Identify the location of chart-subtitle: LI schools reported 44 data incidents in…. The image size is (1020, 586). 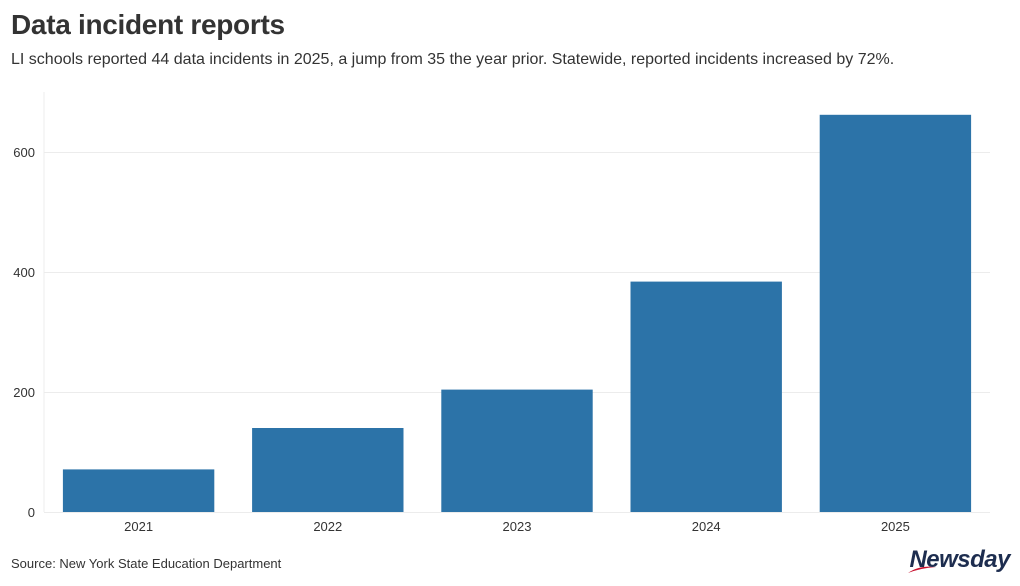
(453, 59).